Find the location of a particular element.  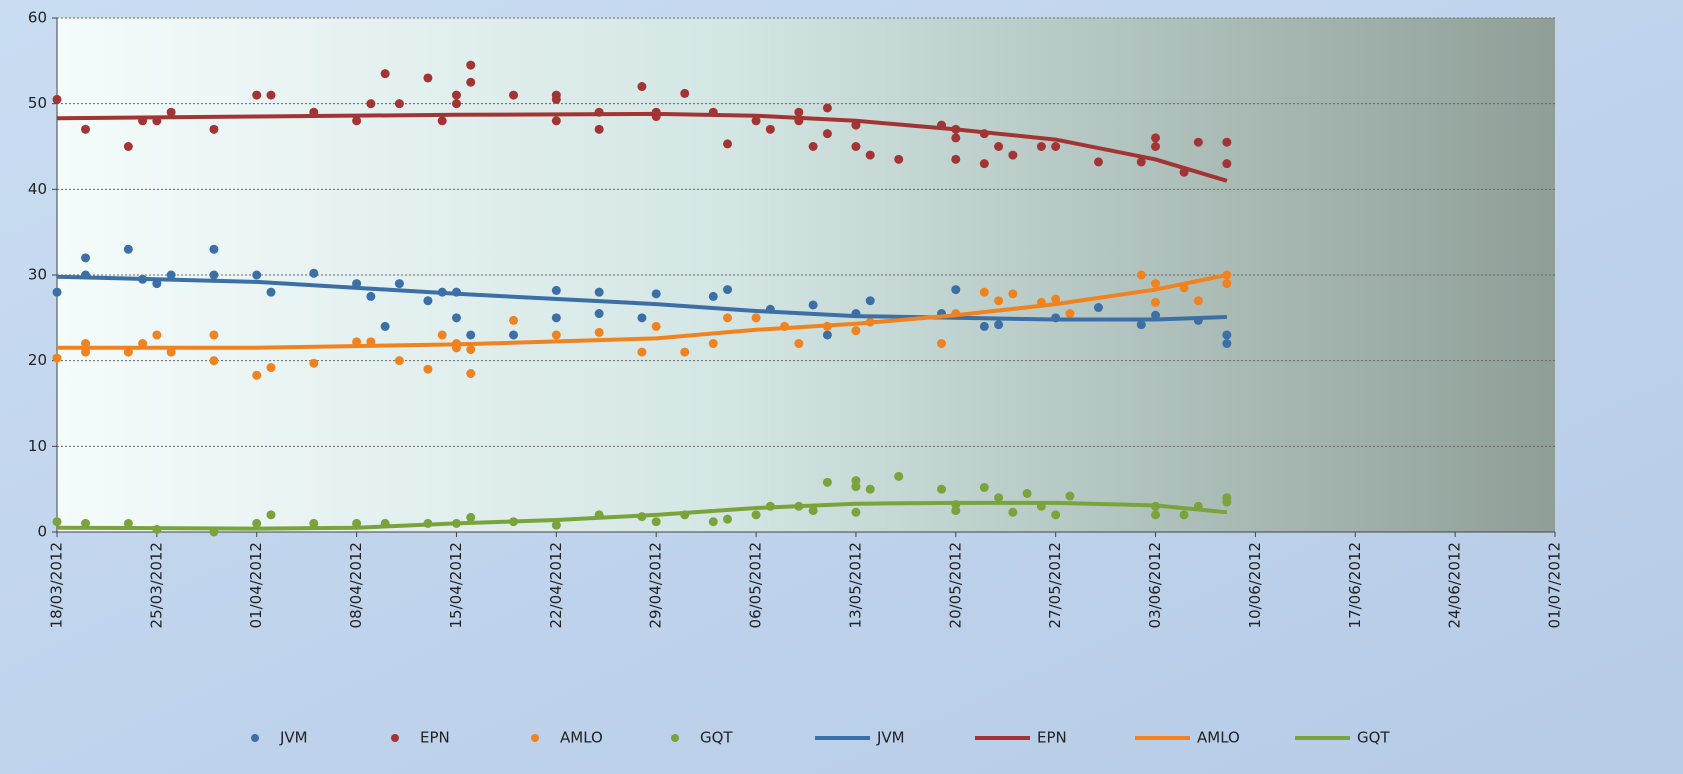

trend-line is located at coordinates (642, 515).